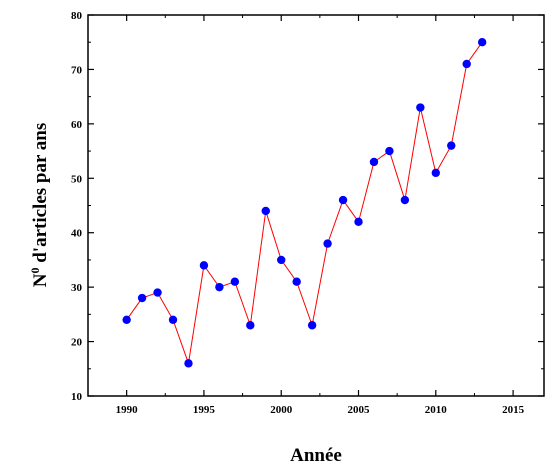  Describe the element at coordinates (316, 455) in the screenshot. I see `x-axis-label: Année` at that location.